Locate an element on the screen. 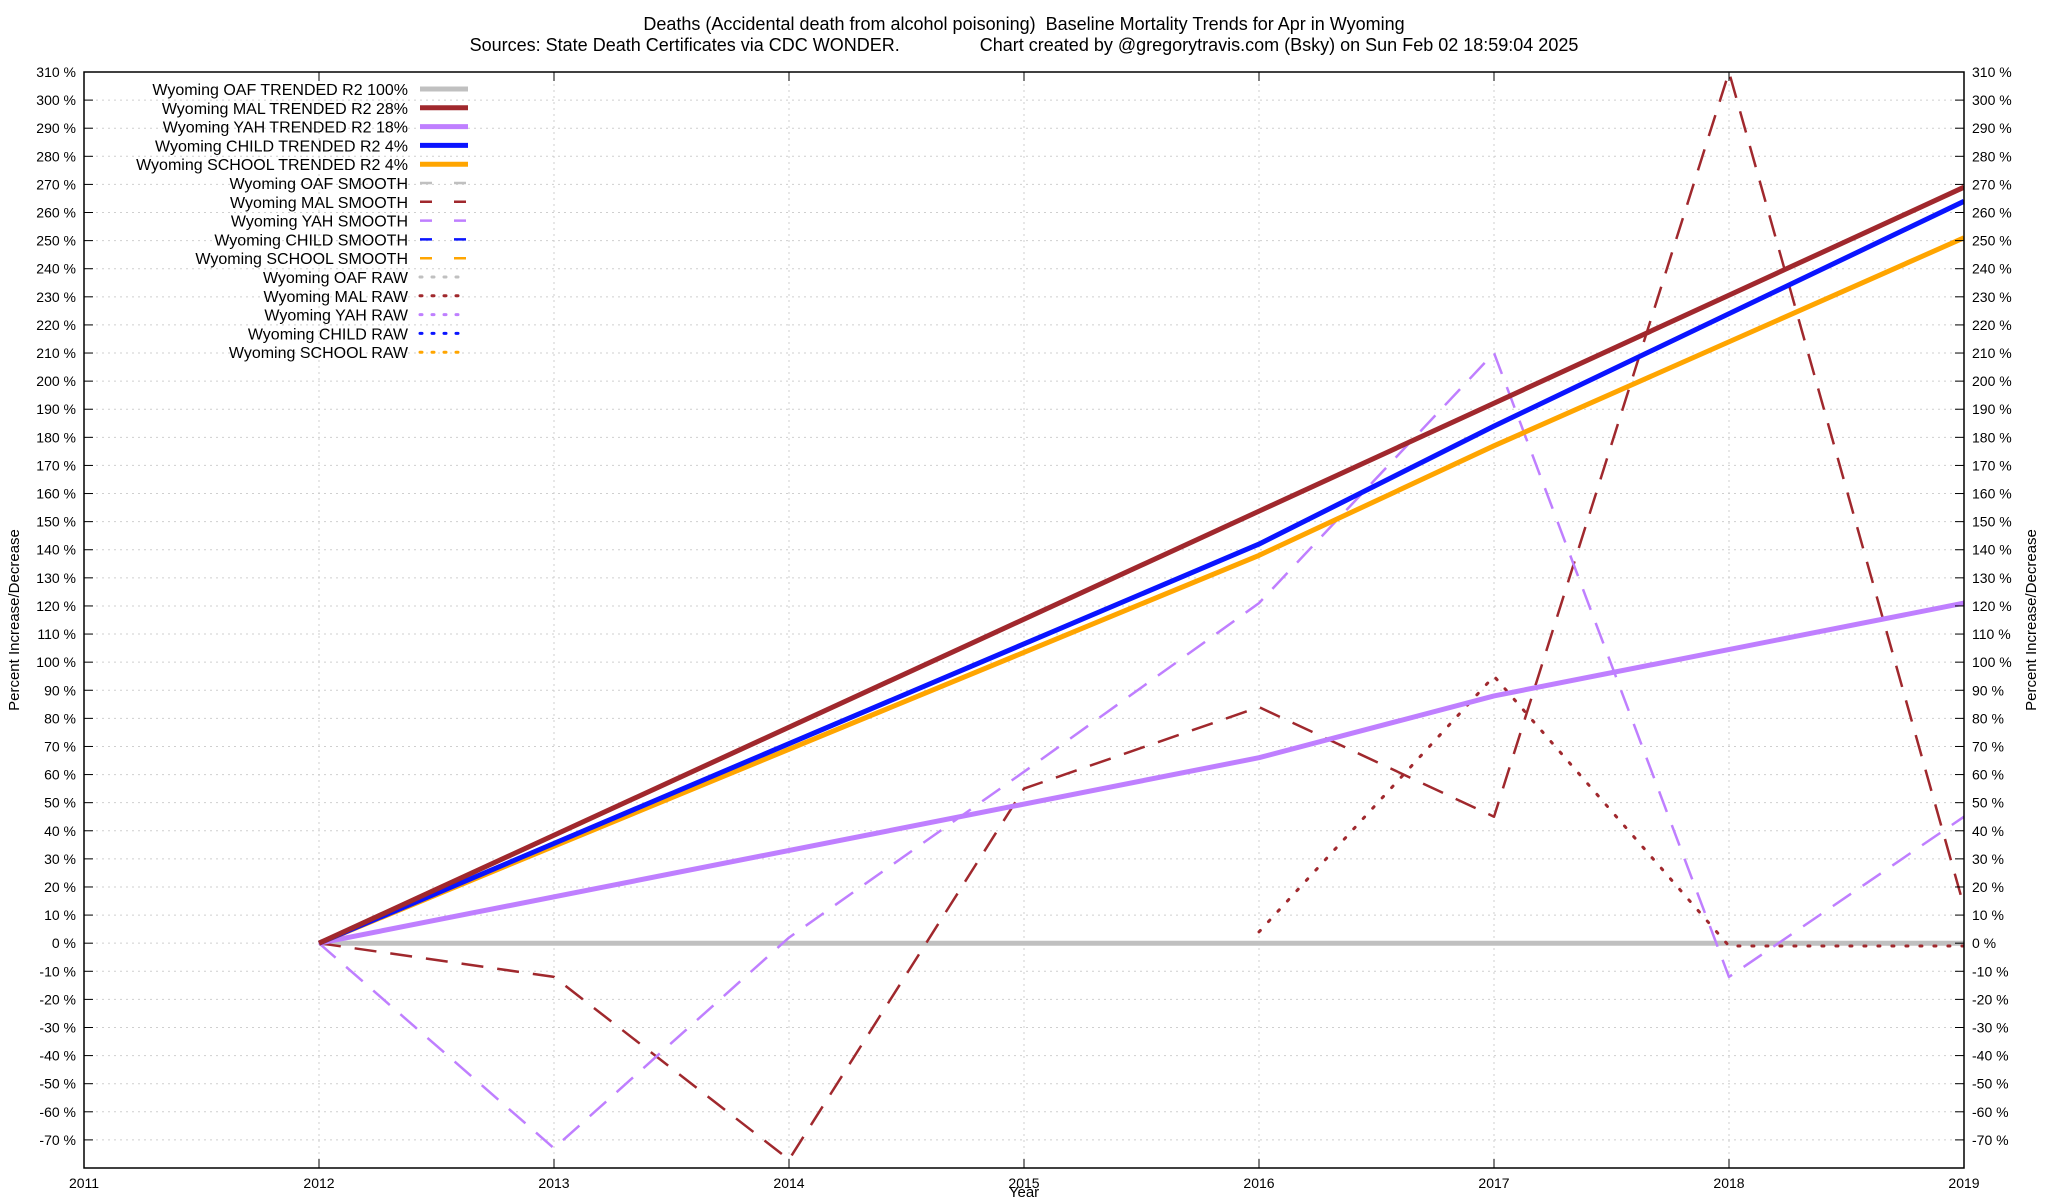 This screenshot has width=2048, height=1200. legend-label: Wyoming SCHOOL SMOOTH is located at coordinates (301, 259).